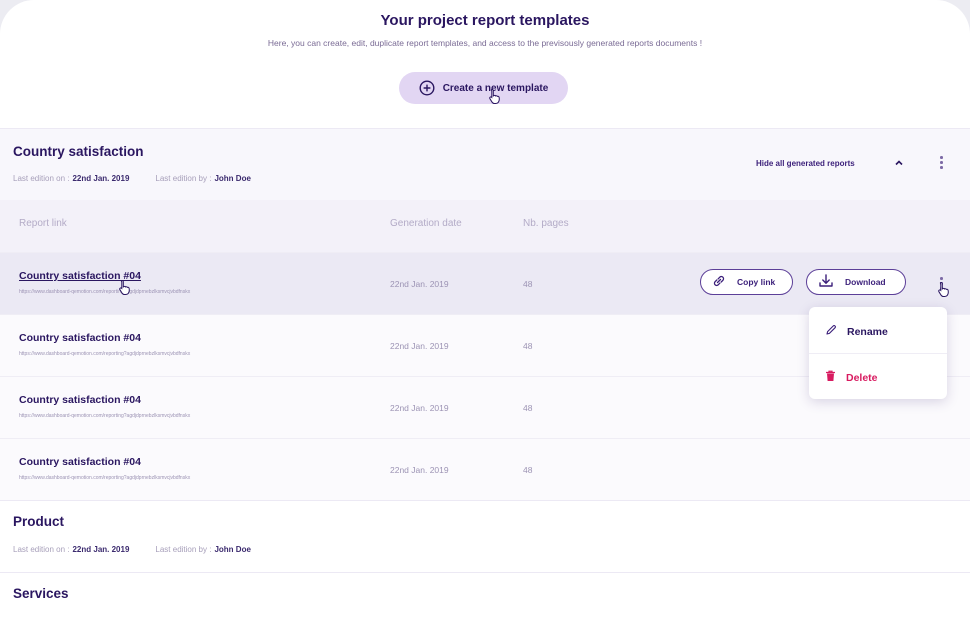 This screenshot has width=970, height=640. Describe the element at coordinates (867, 331) in the screenshot. I see `rename-label: Rename` at that location.